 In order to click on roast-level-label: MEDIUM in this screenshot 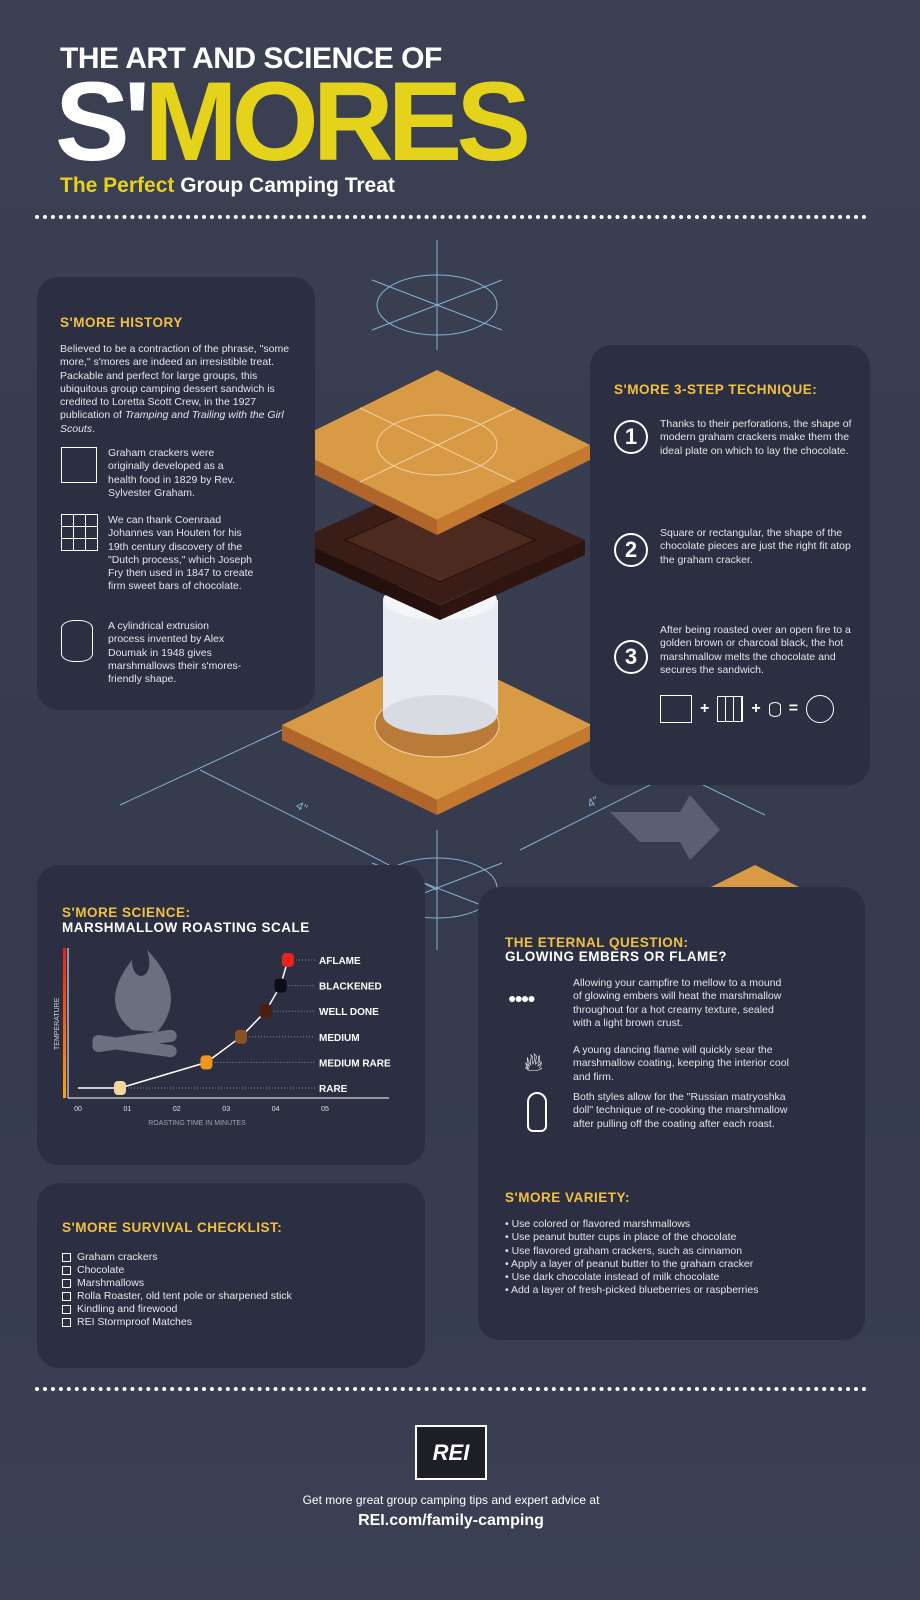, I will do `click(339, 1038)`.